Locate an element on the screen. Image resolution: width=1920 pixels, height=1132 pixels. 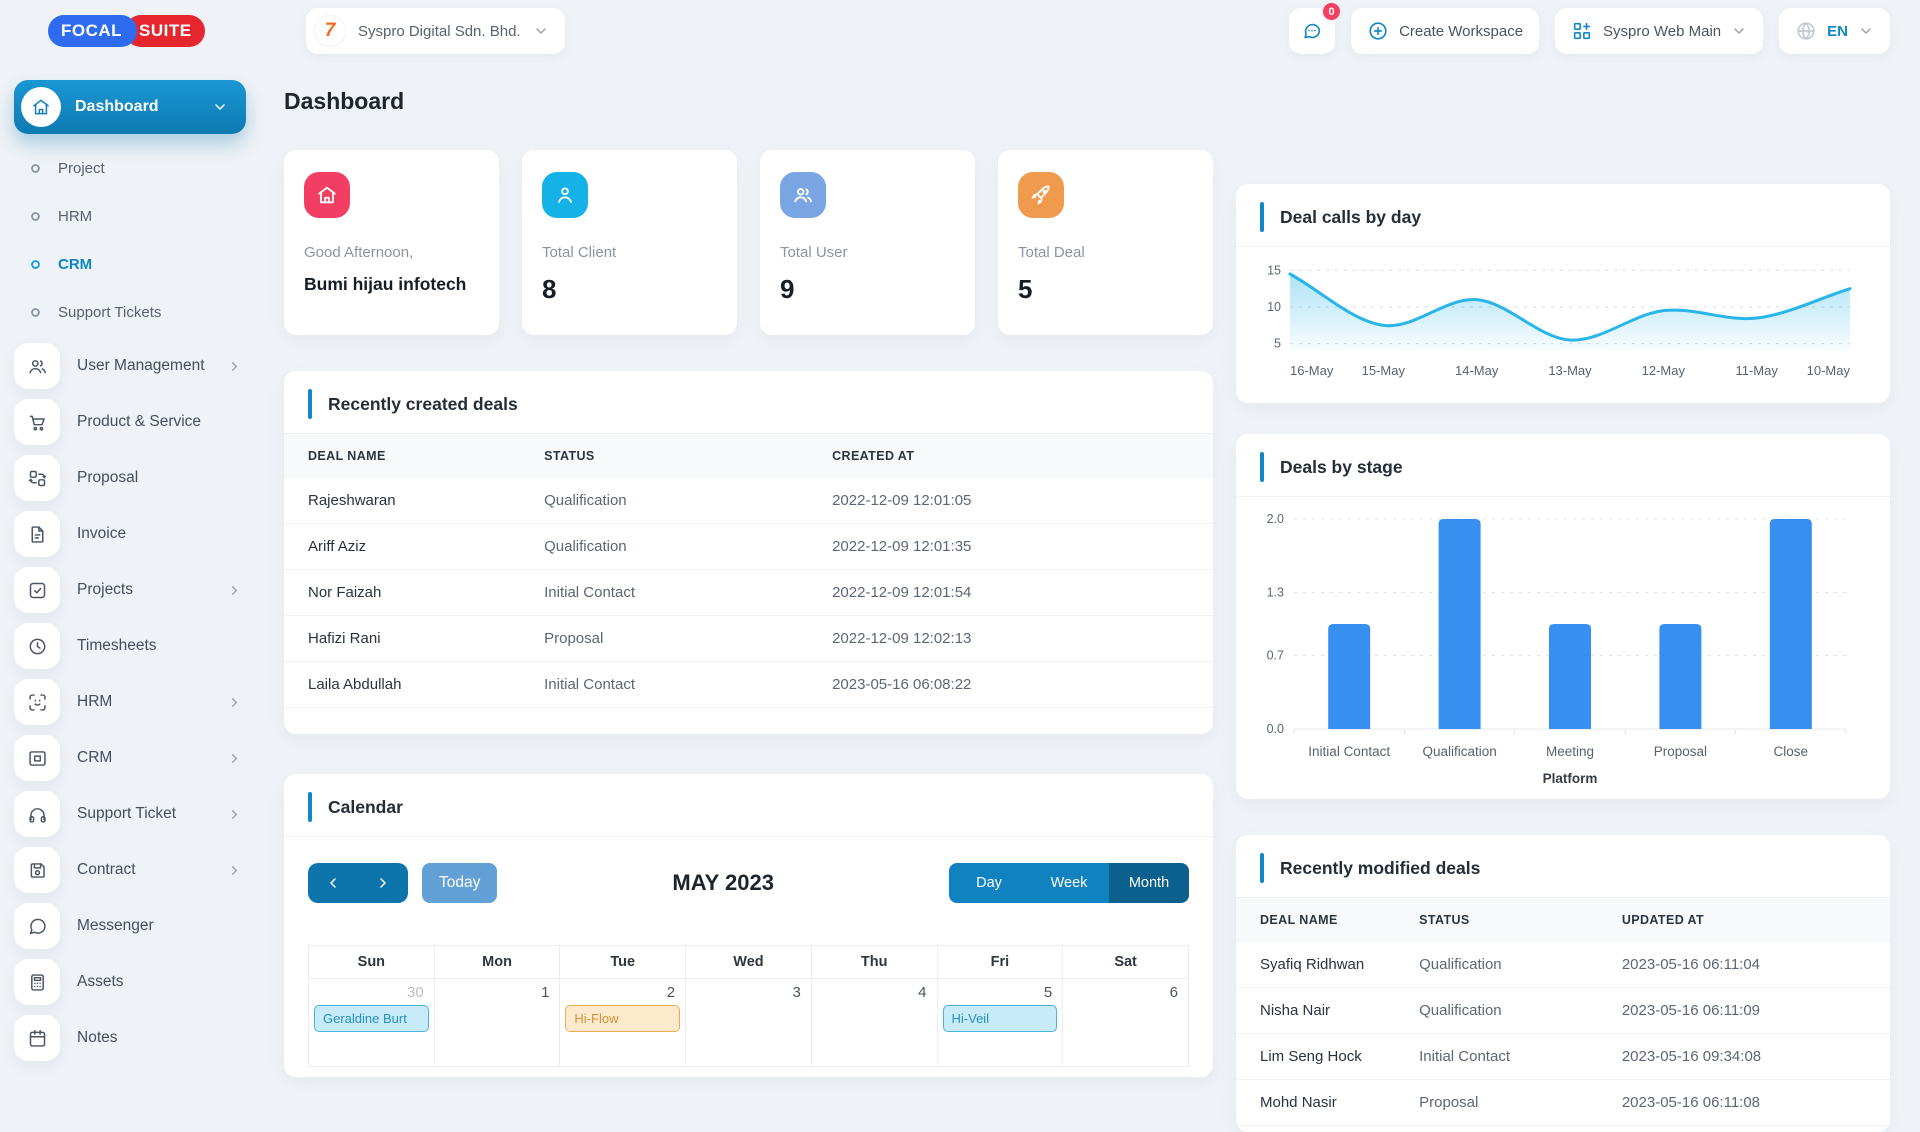
area-fill is located at coordinates (1570, 312).